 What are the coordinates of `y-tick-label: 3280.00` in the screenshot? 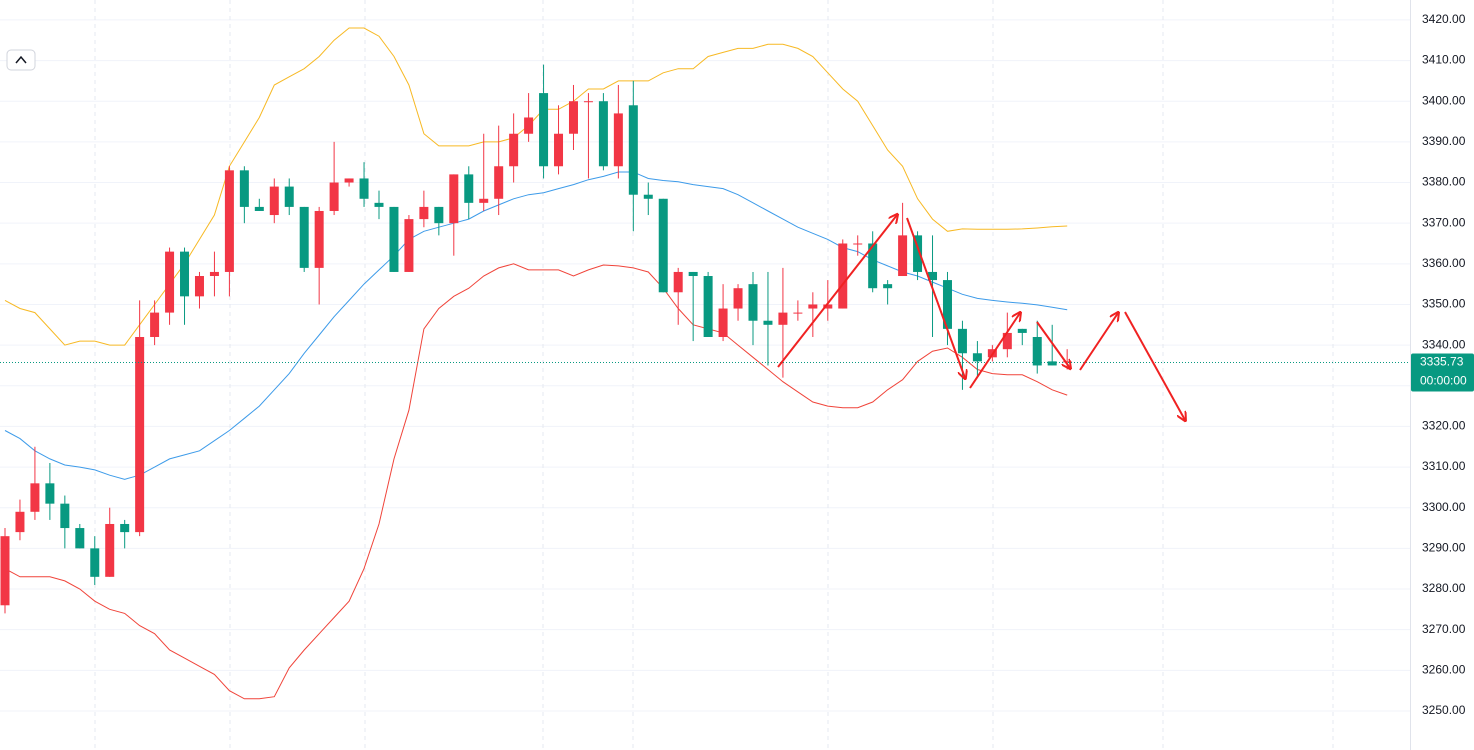 It's located at (1444, 588).